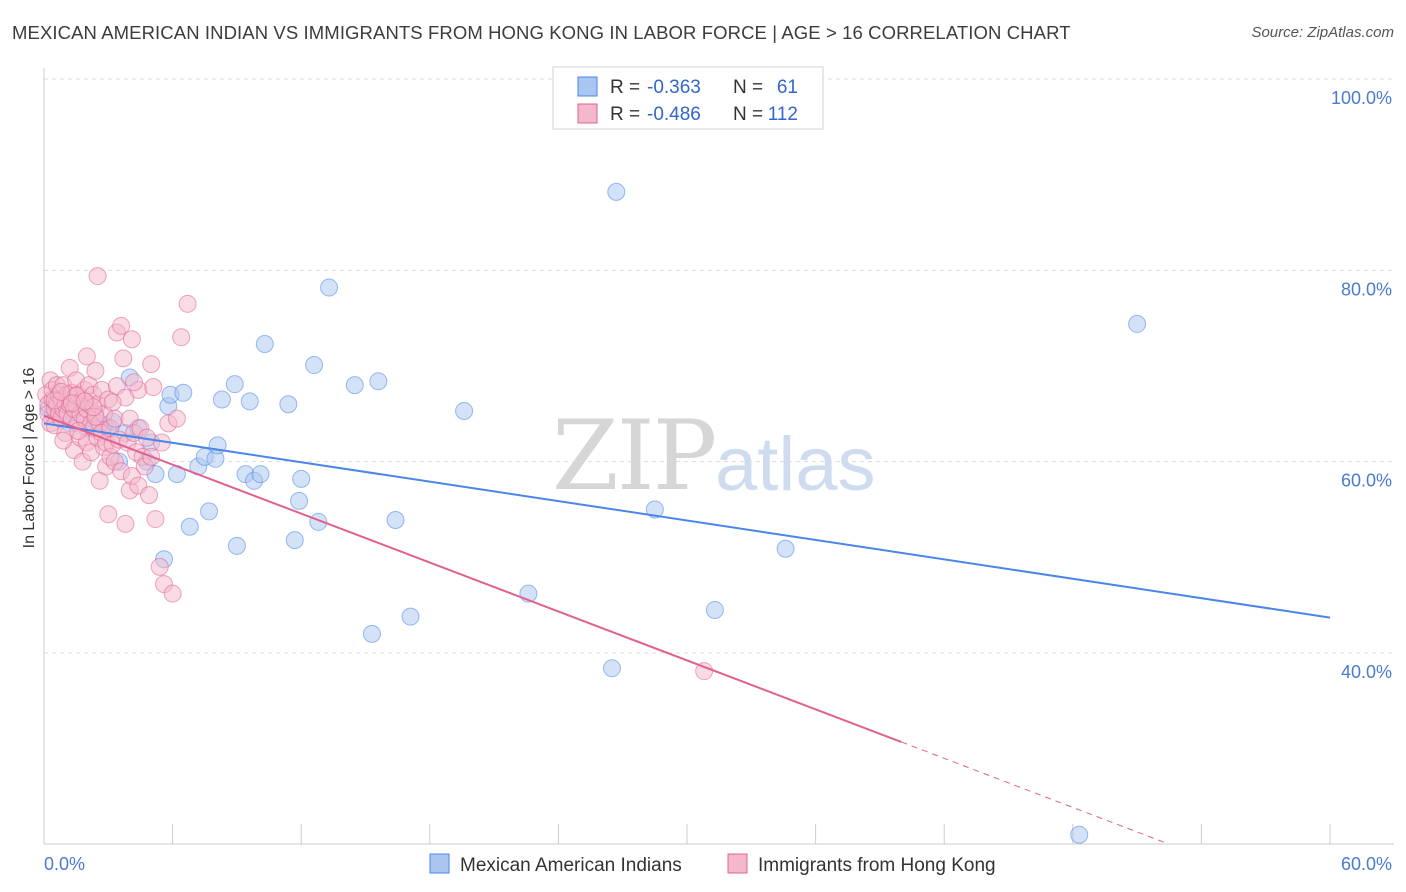  What do you see at coordinates (1366, 864) in the screenshot?
I see `x-tick-label-max: 60.0%` at bounding box center [1366, 864].